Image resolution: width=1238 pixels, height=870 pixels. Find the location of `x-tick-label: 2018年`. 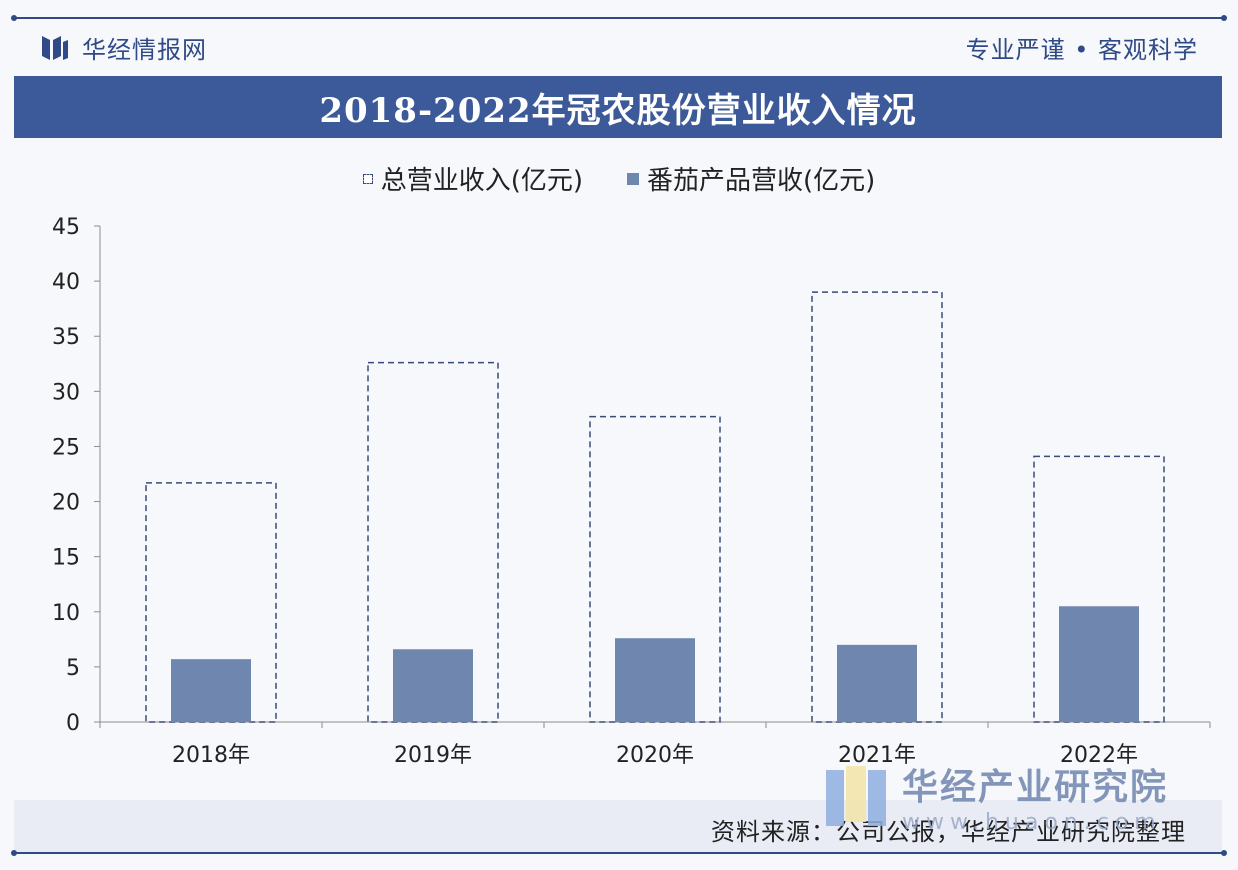

x-tick-label: 2018年 is located at coordinates (211, 755).